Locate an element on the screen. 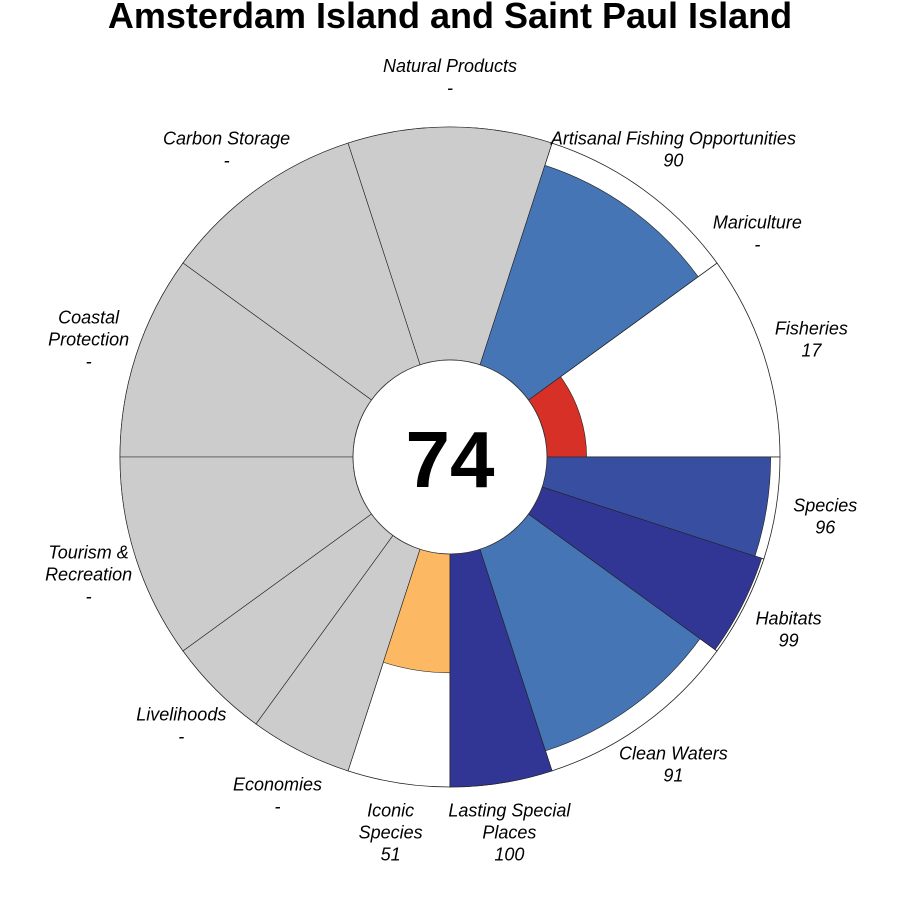 The height and width of the screenshot is (900, 900). goal-label-economies: Economies - is located at coordinates (277, 796).